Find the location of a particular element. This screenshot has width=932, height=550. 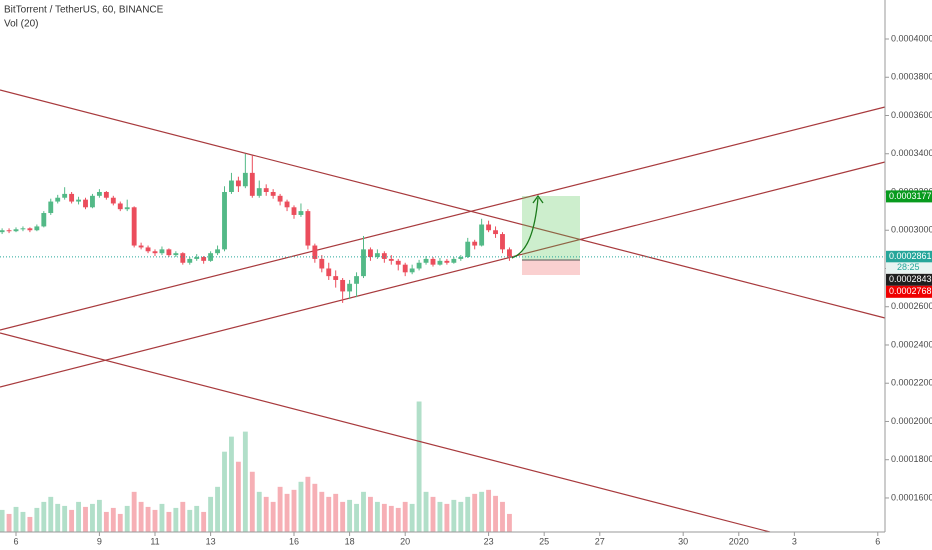

x-tick-label: 11 is located at coordinates (154, 541).